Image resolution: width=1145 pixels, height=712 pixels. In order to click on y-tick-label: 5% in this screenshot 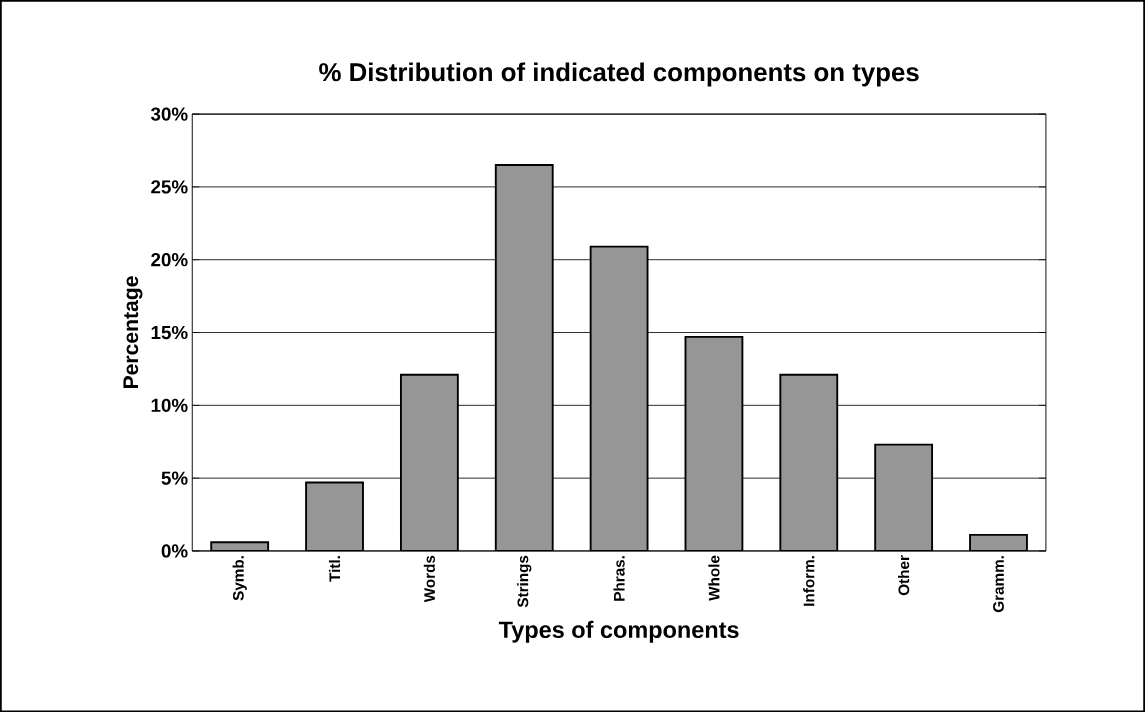, I will do `click(174, 478)`.